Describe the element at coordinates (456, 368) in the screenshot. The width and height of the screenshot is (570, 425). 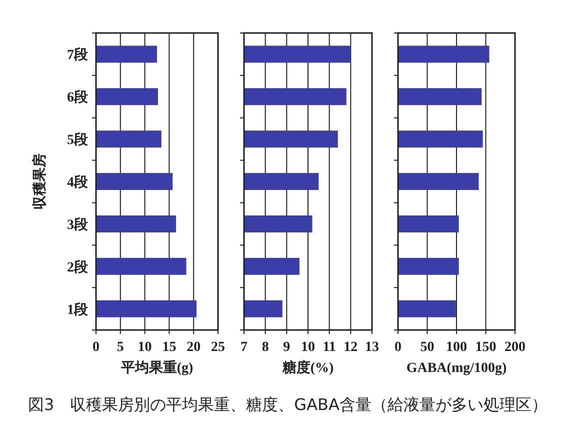
I see `x-axis-title: GABA(mg/100g)` at that location.